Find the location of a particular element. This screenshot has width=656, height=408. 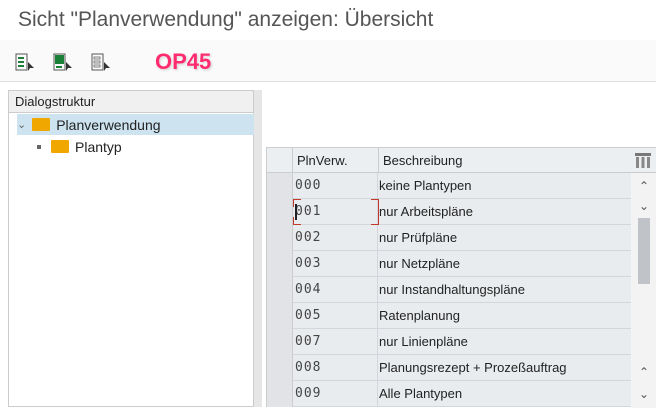

plnverw-cell: 004 is located at coordinates (308, 289).